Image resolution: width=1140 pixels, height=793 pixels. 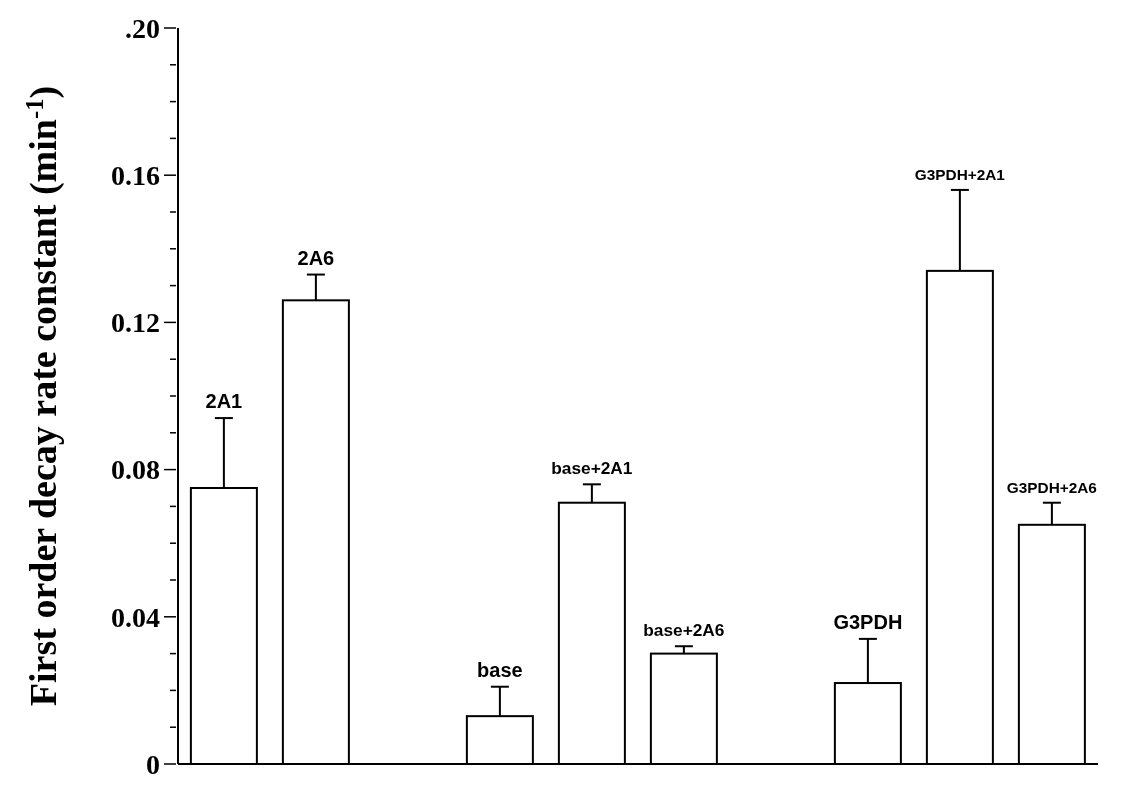 I want to click on x-tick-label: base+2A6, so click(x=684, y=630).